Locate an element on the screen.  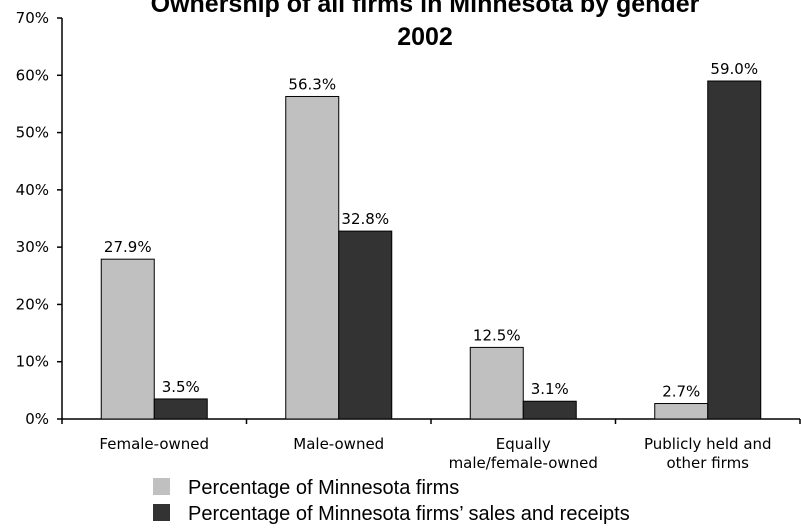
y-tick-label: 70% is located at coordinates (32, 18).